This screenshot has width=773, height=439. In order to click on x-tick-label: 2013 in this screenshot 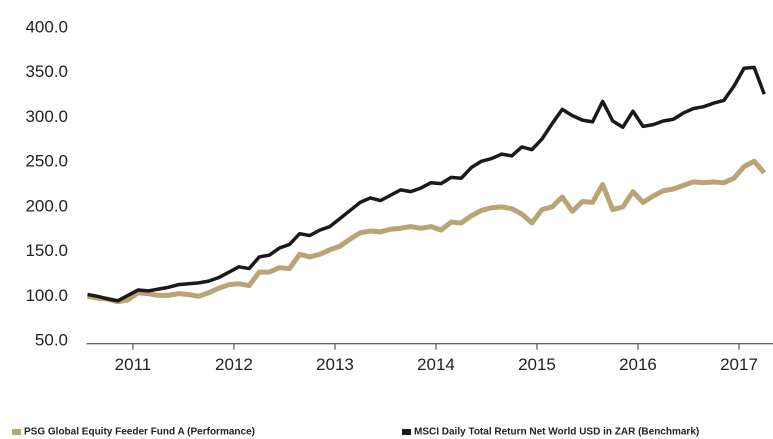, I will do `click(335, 364)`.